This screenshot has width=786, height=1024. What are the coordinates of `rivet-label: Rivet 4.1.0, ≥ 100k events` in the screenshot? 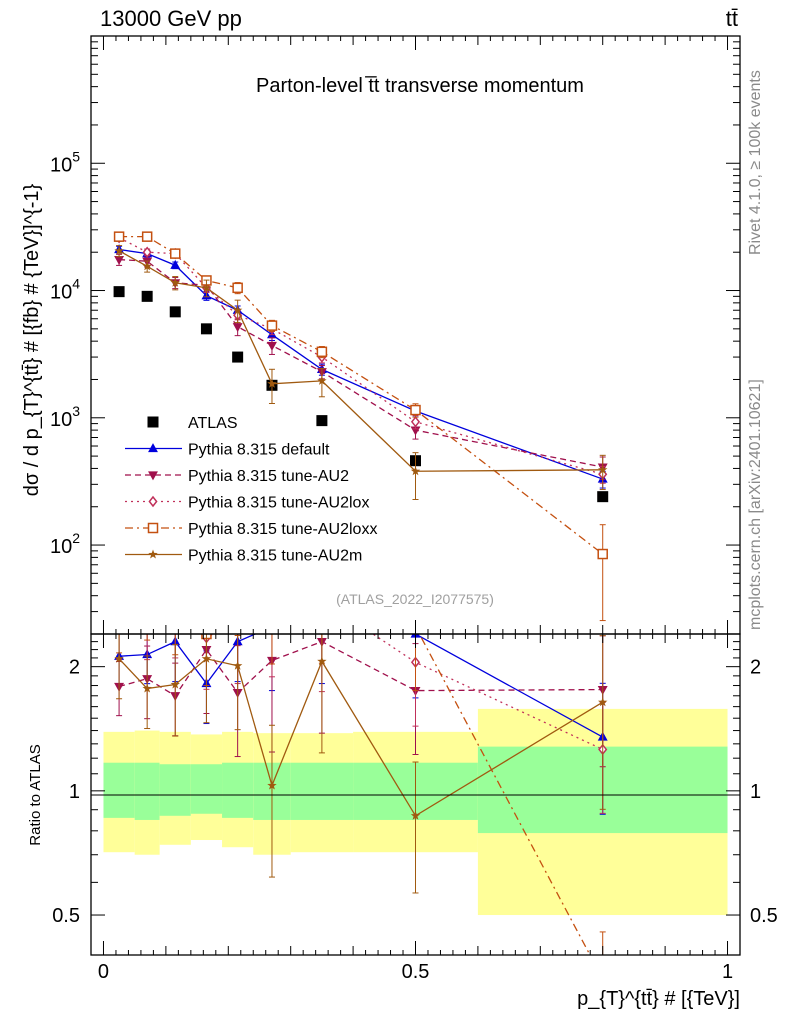 It's located at (755, 162).